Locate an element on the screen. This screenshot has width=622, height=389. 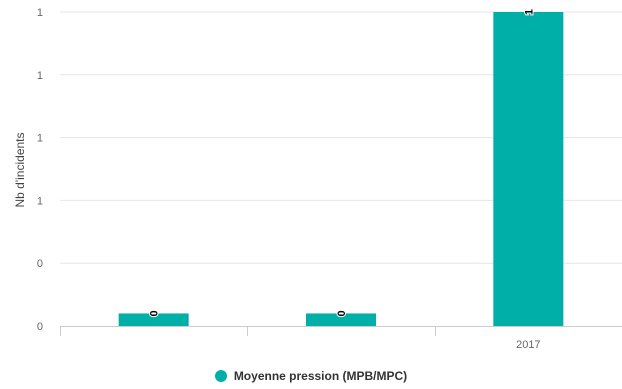
y-axis-label: Nb d'incidents is located at coordinates (20, 170).